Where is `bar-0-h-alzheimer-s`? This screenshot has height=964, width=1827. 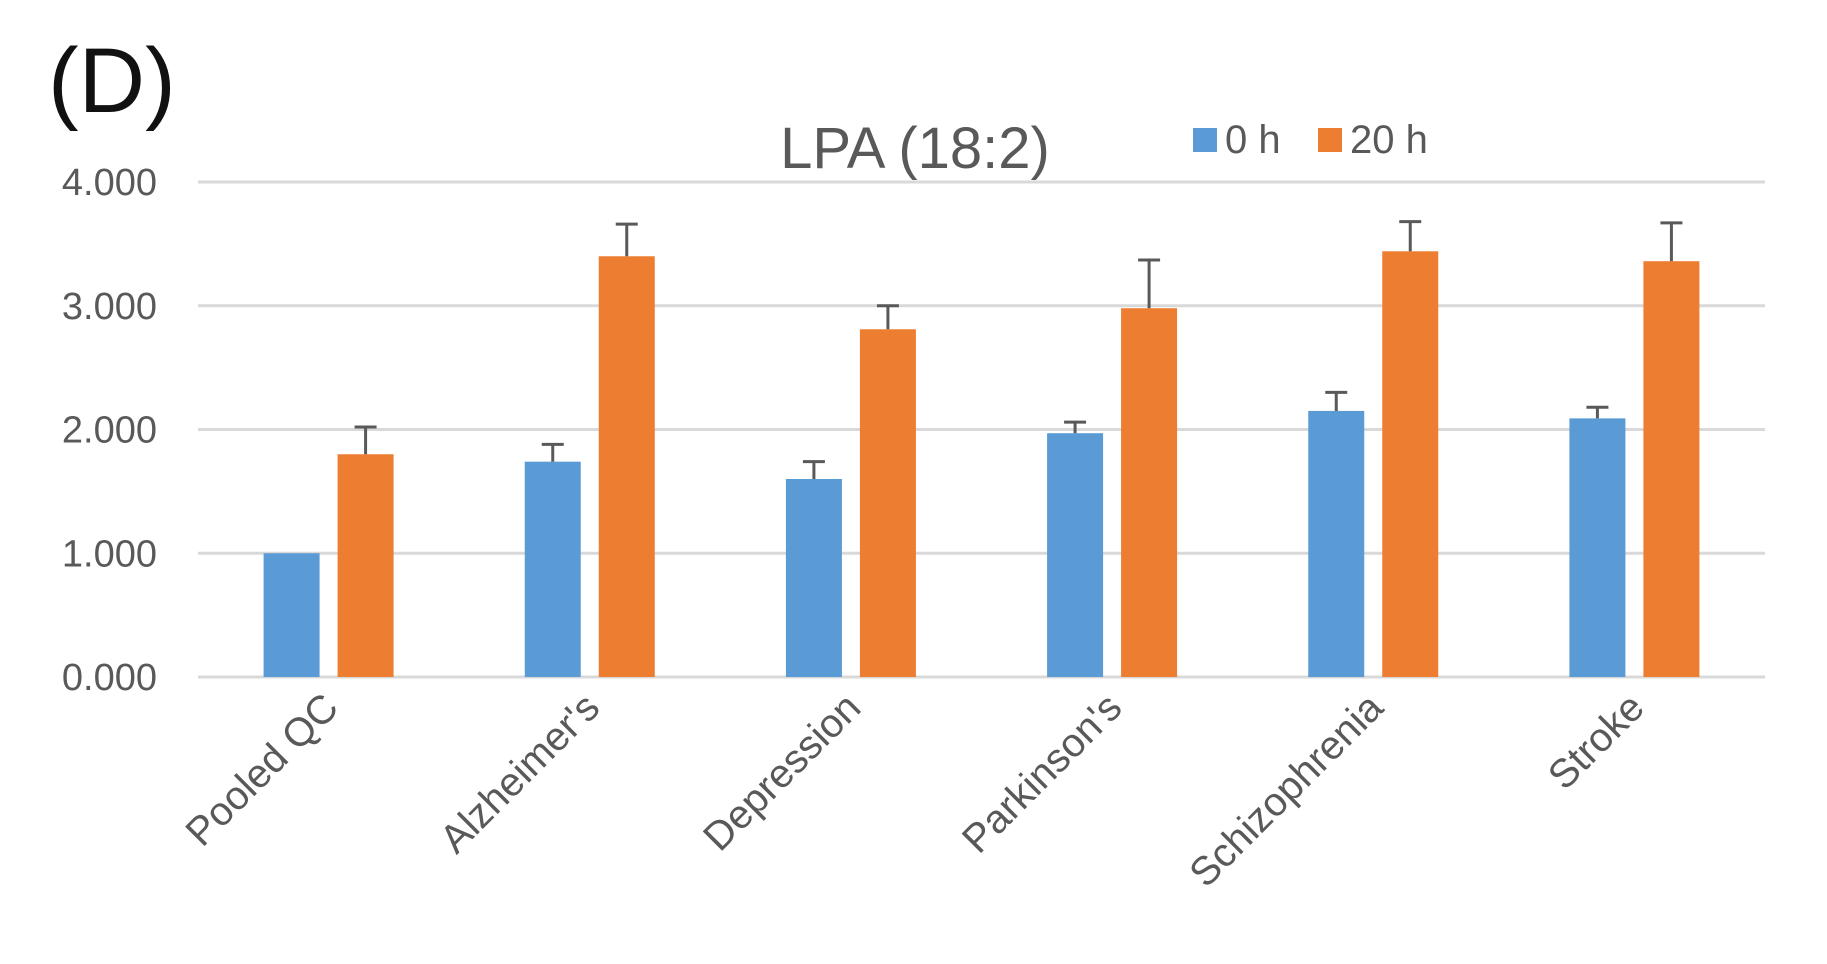 bar-0-h-alzheimer-s is located at coordinates (552, 569).